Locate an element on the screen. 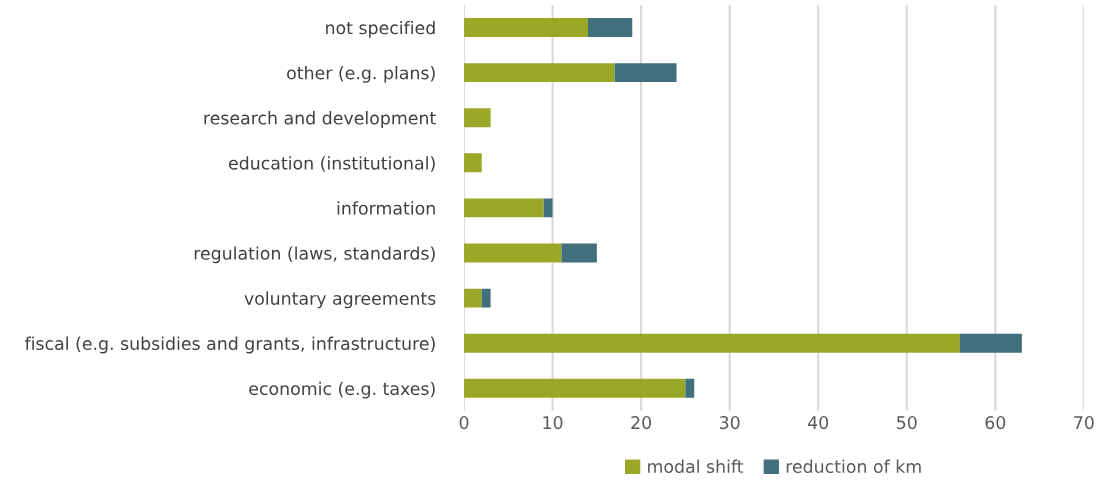 This screenshot has height=495, width=1097. y-tick-label: fiscal (e.g. subsidies and grants, infrastructure) is located at coordinates (229, 345).